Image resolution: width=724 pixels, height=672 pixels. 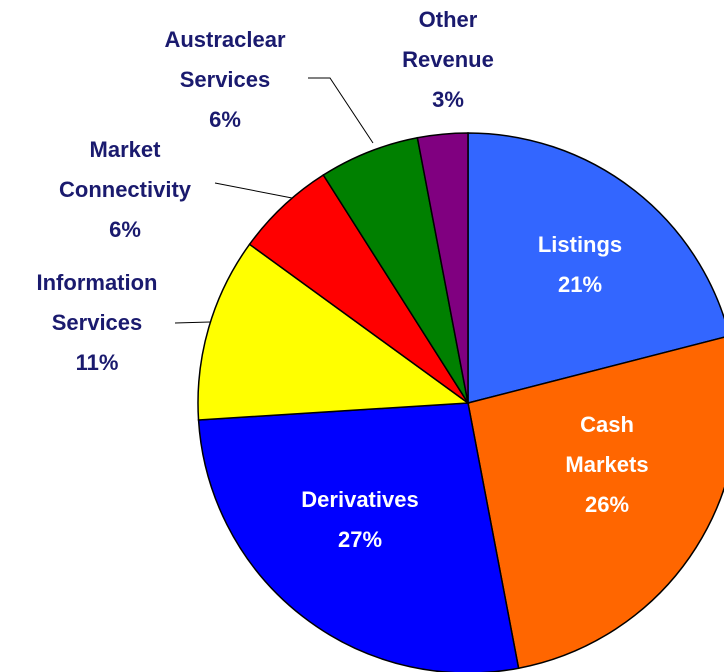 What do you see at coordinates (580, 284) in the screenshot?
I see `value-label: 21%` at bounding box center [580, 284].